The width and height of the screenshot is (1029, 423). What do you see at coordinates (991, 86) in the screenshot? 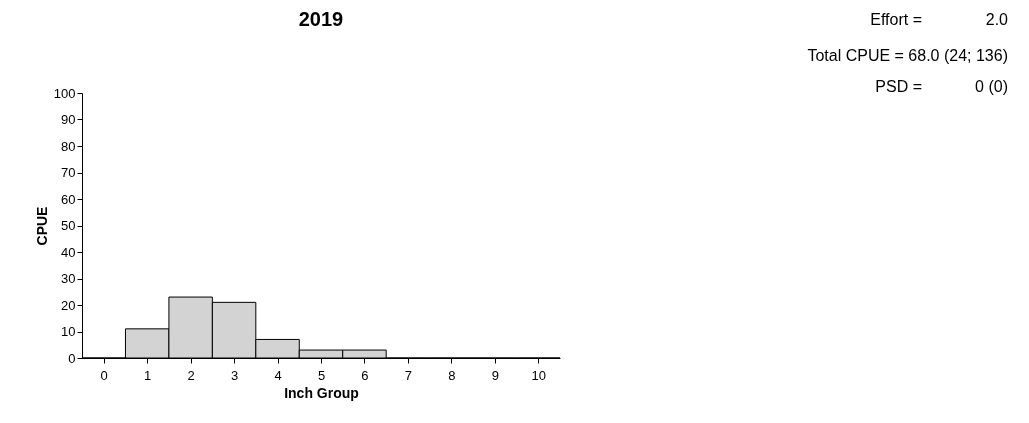
I see `text: 0 (0)` at bounding box center [991, 86].